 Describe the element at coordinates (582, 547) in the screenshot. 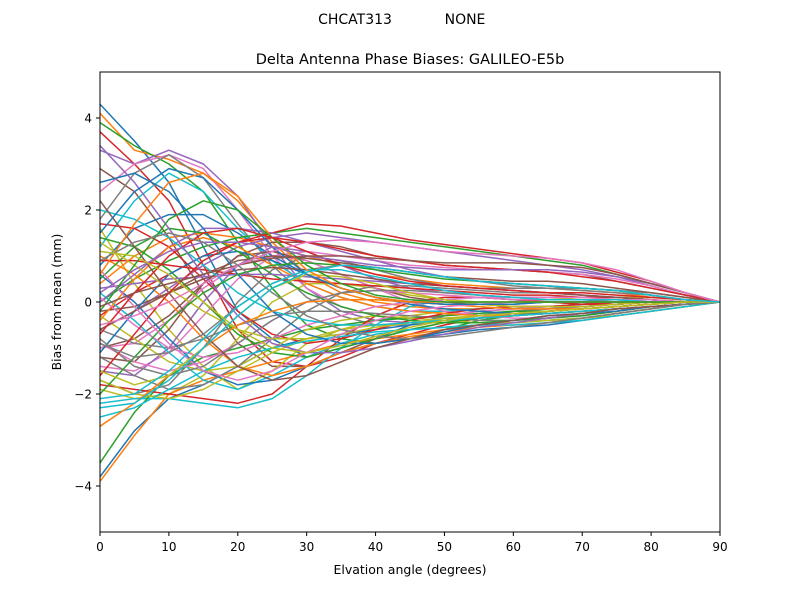

I see `x-tick-label: 70` at that location.